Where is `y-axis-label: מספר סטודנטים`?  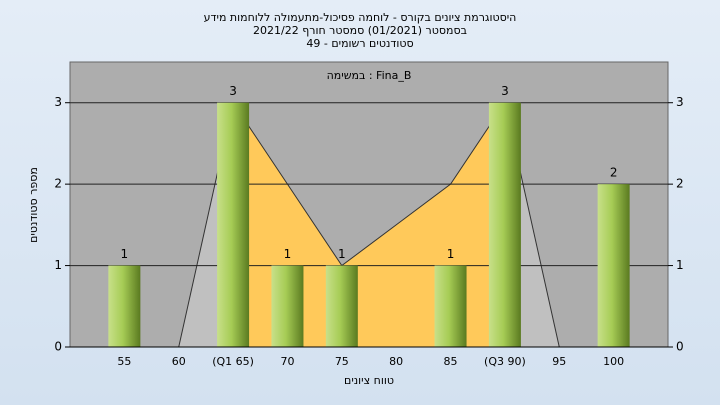 y-axis-label: מספר סטודנטים is located at coordinates (33, 205).